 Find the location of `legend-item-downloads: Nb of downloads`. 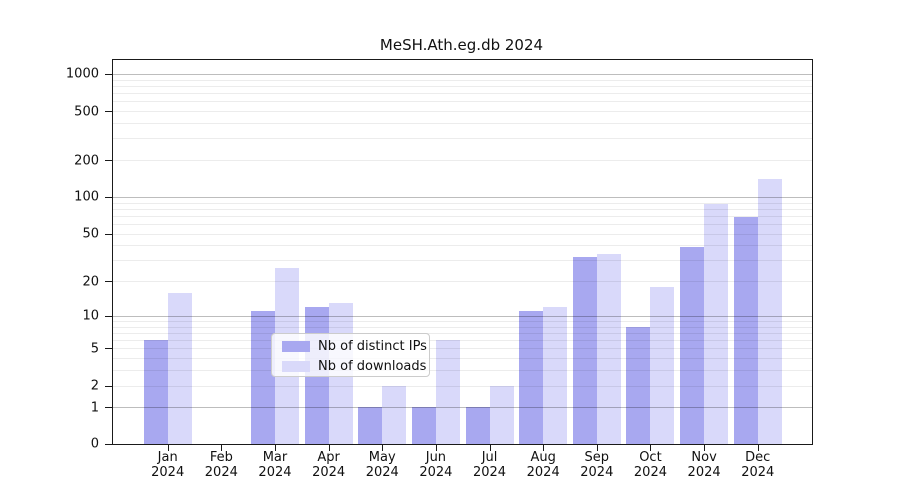

legend-item-downloads: Nb of downloads is located at coordinates (355, 366).